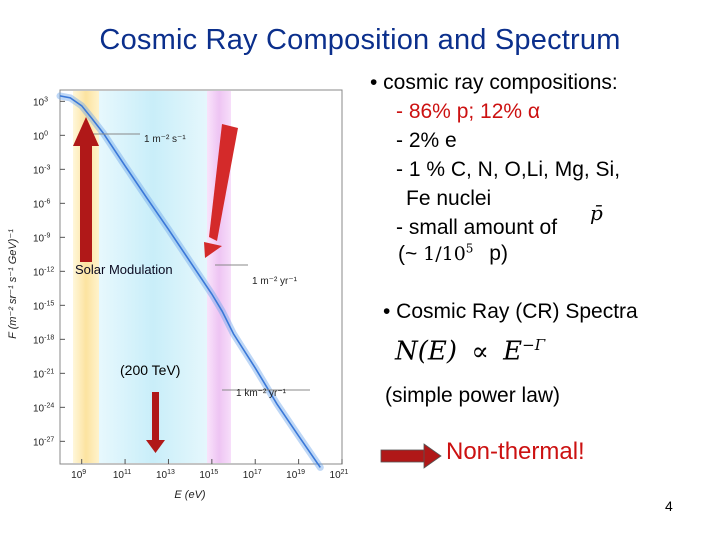  I want to click on bullet-nuclei-1: - 1 % C, N, O,Li, Mg, Si,, so click(508, 169).